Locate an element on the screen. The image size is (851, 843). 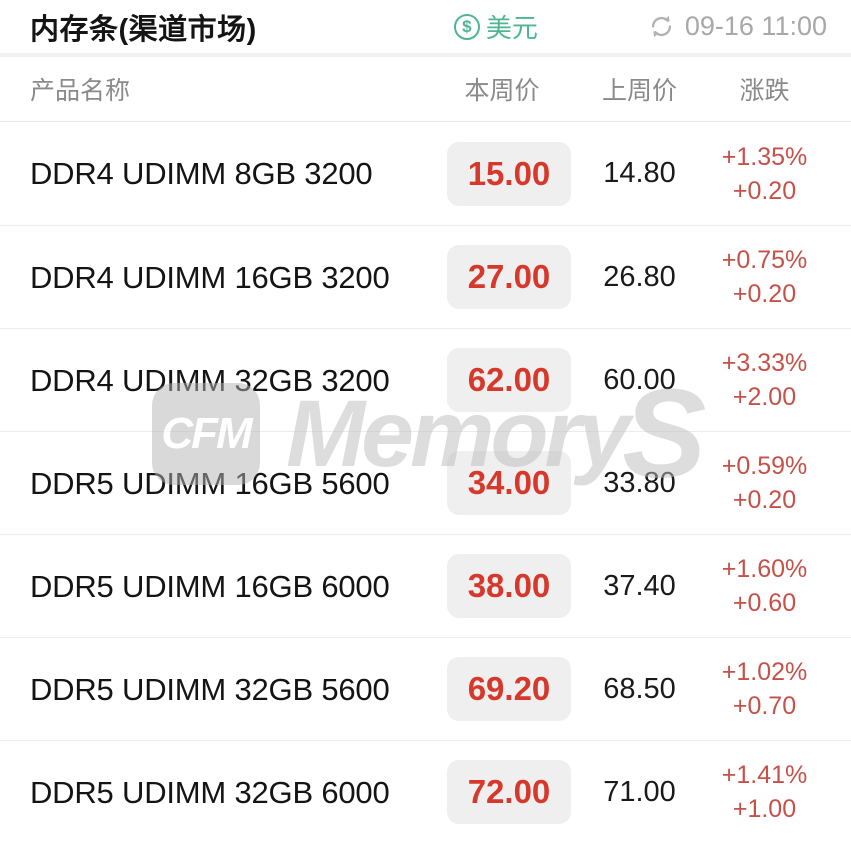
product-name: DDR5 UDIMM 16GB 6000 is located at coordinates (210, 586).